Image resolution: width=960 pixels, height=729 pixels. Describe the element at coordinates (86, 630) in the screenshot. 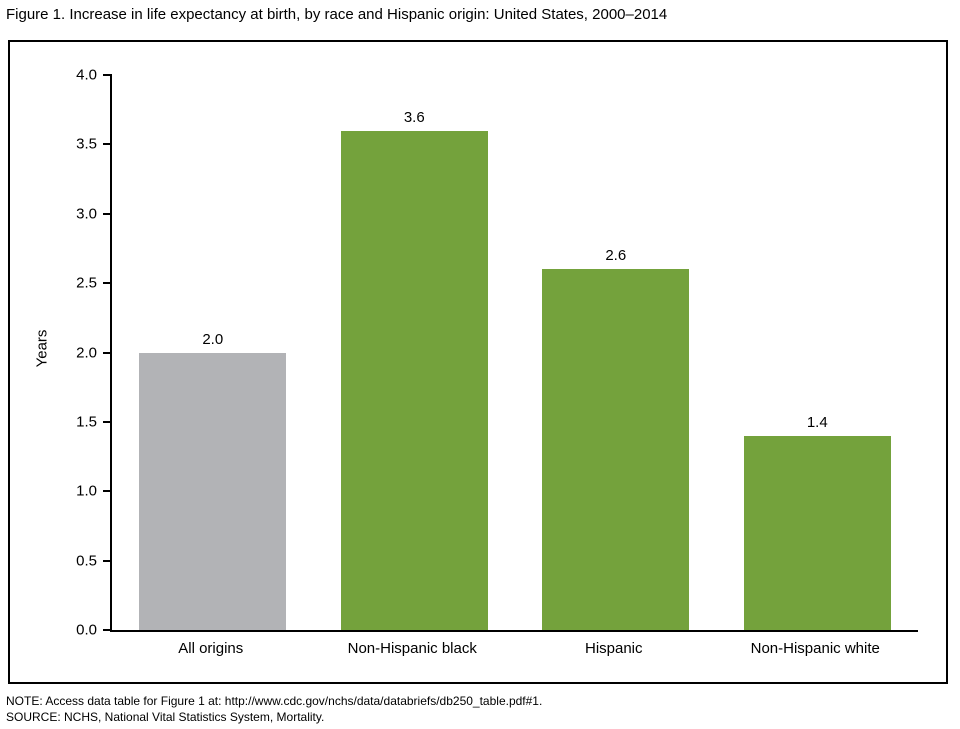

I see `y-tick-label: 0.0` at that location.